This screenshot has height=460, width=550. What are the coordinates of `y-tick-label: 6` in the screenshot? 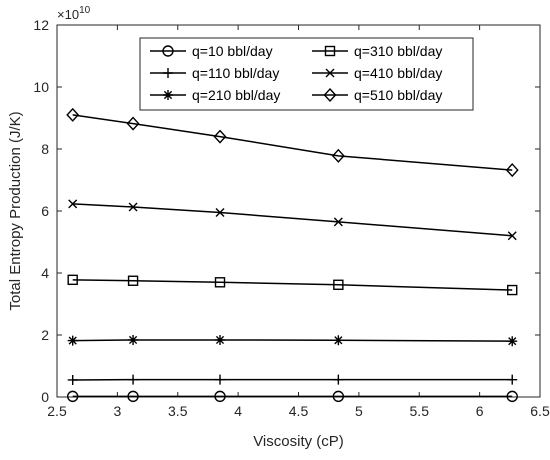 It's located at (45, 211).